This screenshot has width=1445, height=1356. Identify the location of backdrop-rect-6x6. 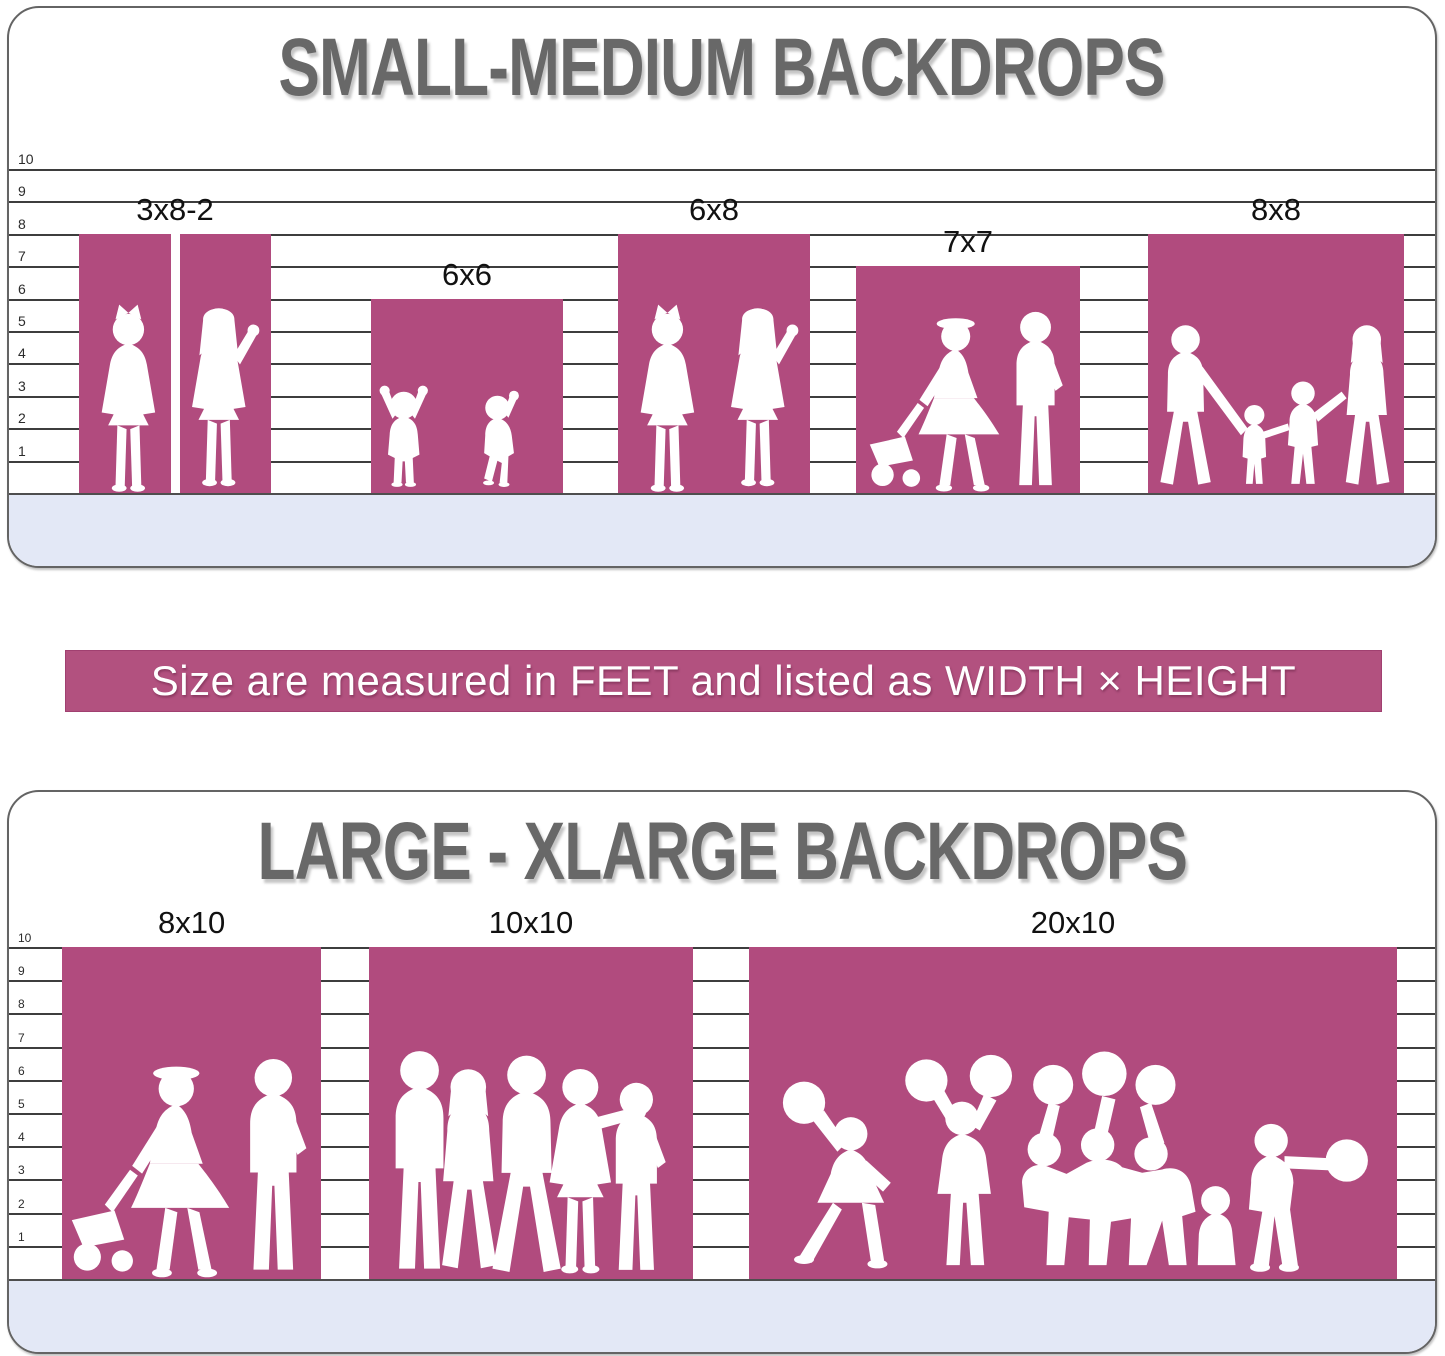
(467, 395).